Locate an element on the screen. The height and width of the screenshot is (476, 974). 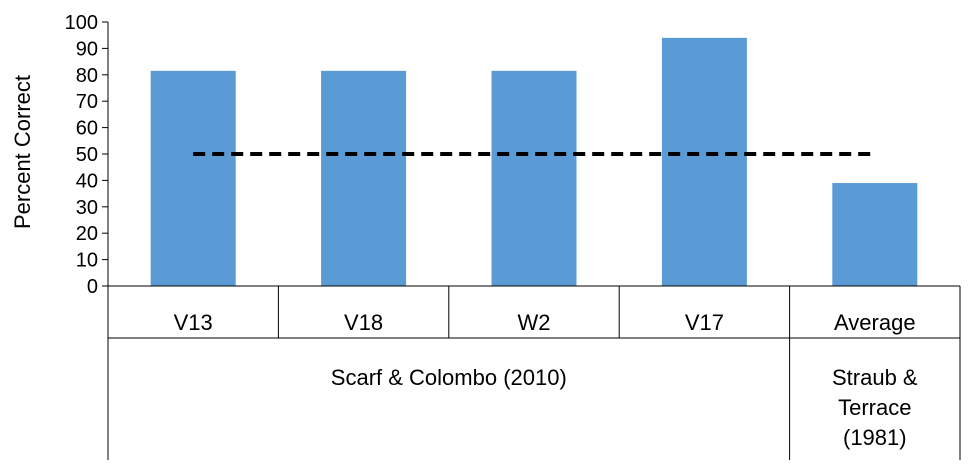
y-tick-label: 50 is located at coordinates (87, 155).